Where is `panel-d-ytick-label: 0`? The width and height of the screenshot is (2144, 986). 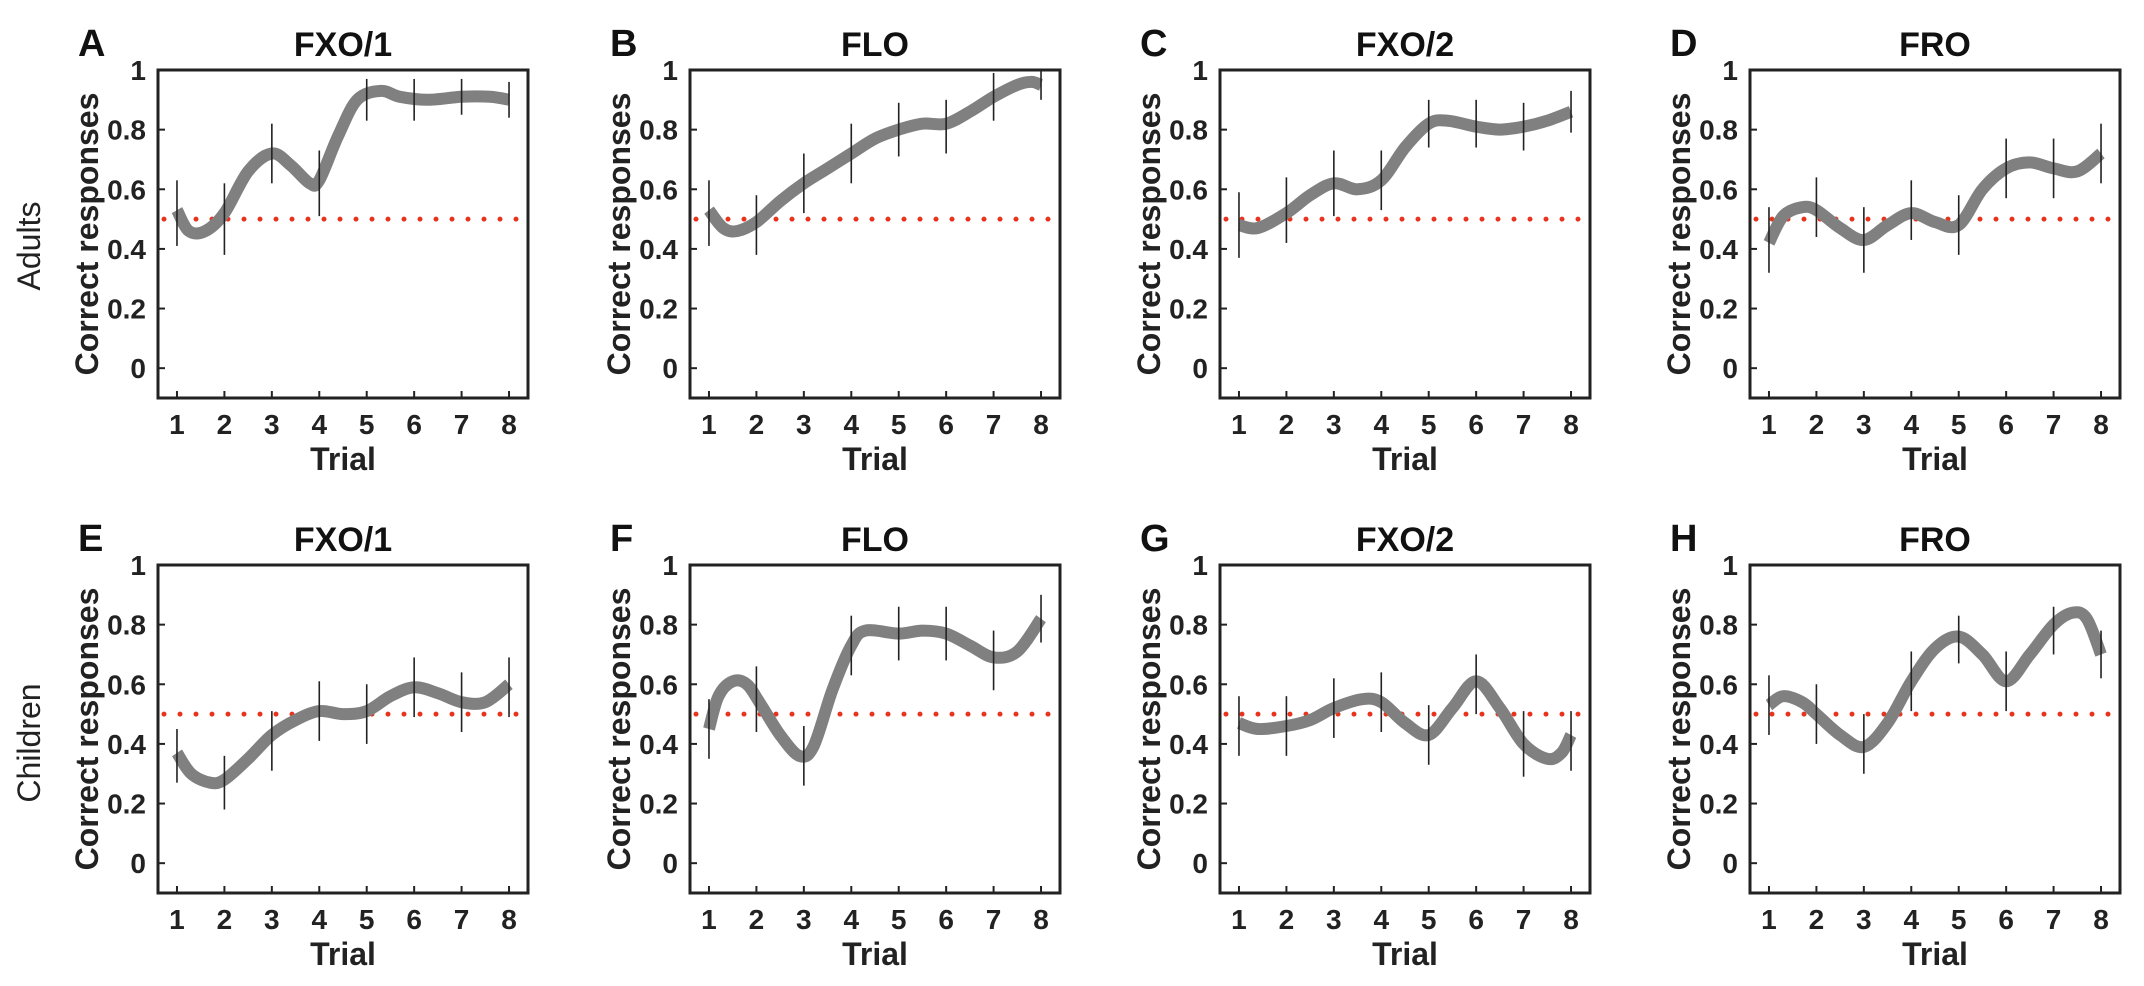
panel-d-ytick-label: 0 is located at coordinates (1730, 368).